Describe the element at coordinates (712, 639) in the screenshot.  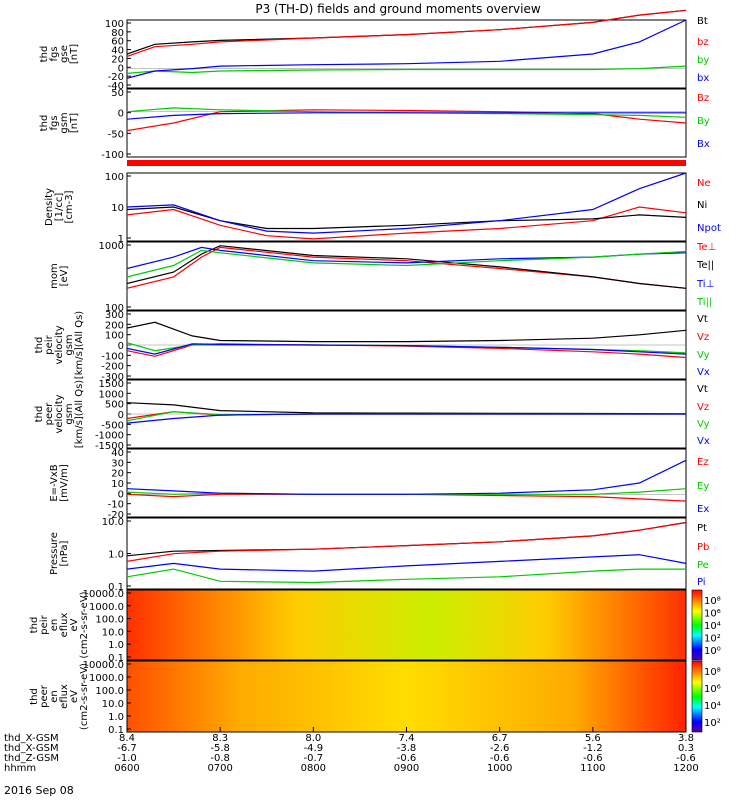
I see `colorbar-tick: 10²` at that location.